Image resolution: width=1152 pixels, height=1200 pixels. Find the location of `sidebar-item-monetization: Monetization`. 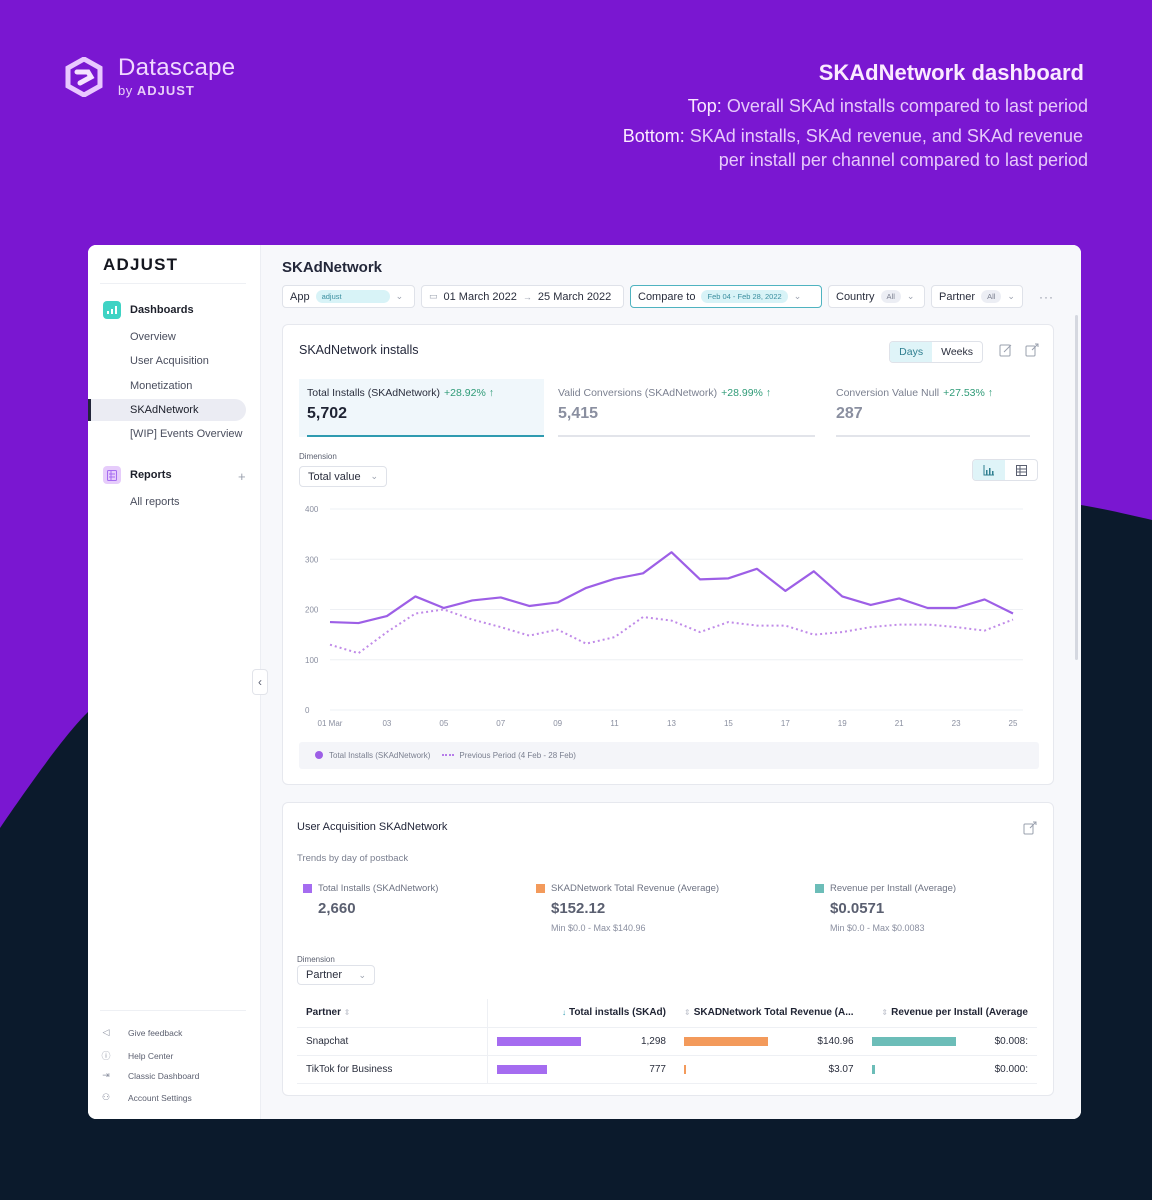

sidebar-item-monetization: Monetization is located at coordinates (161, 386).